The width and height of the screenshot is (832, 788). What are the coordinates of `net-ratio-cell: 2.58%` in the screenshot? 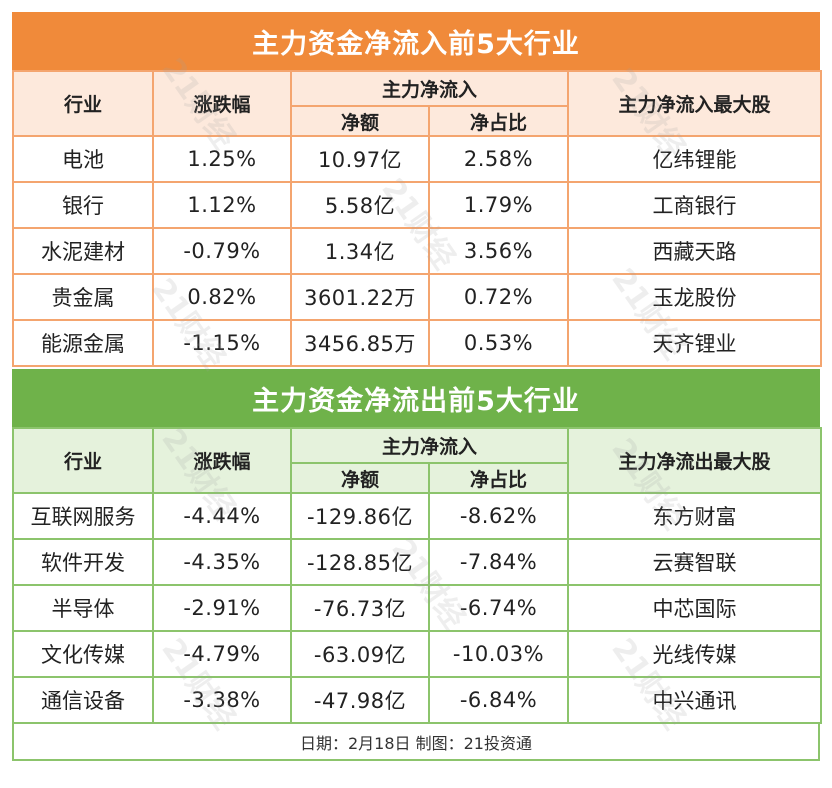 It's located at (498, 159).